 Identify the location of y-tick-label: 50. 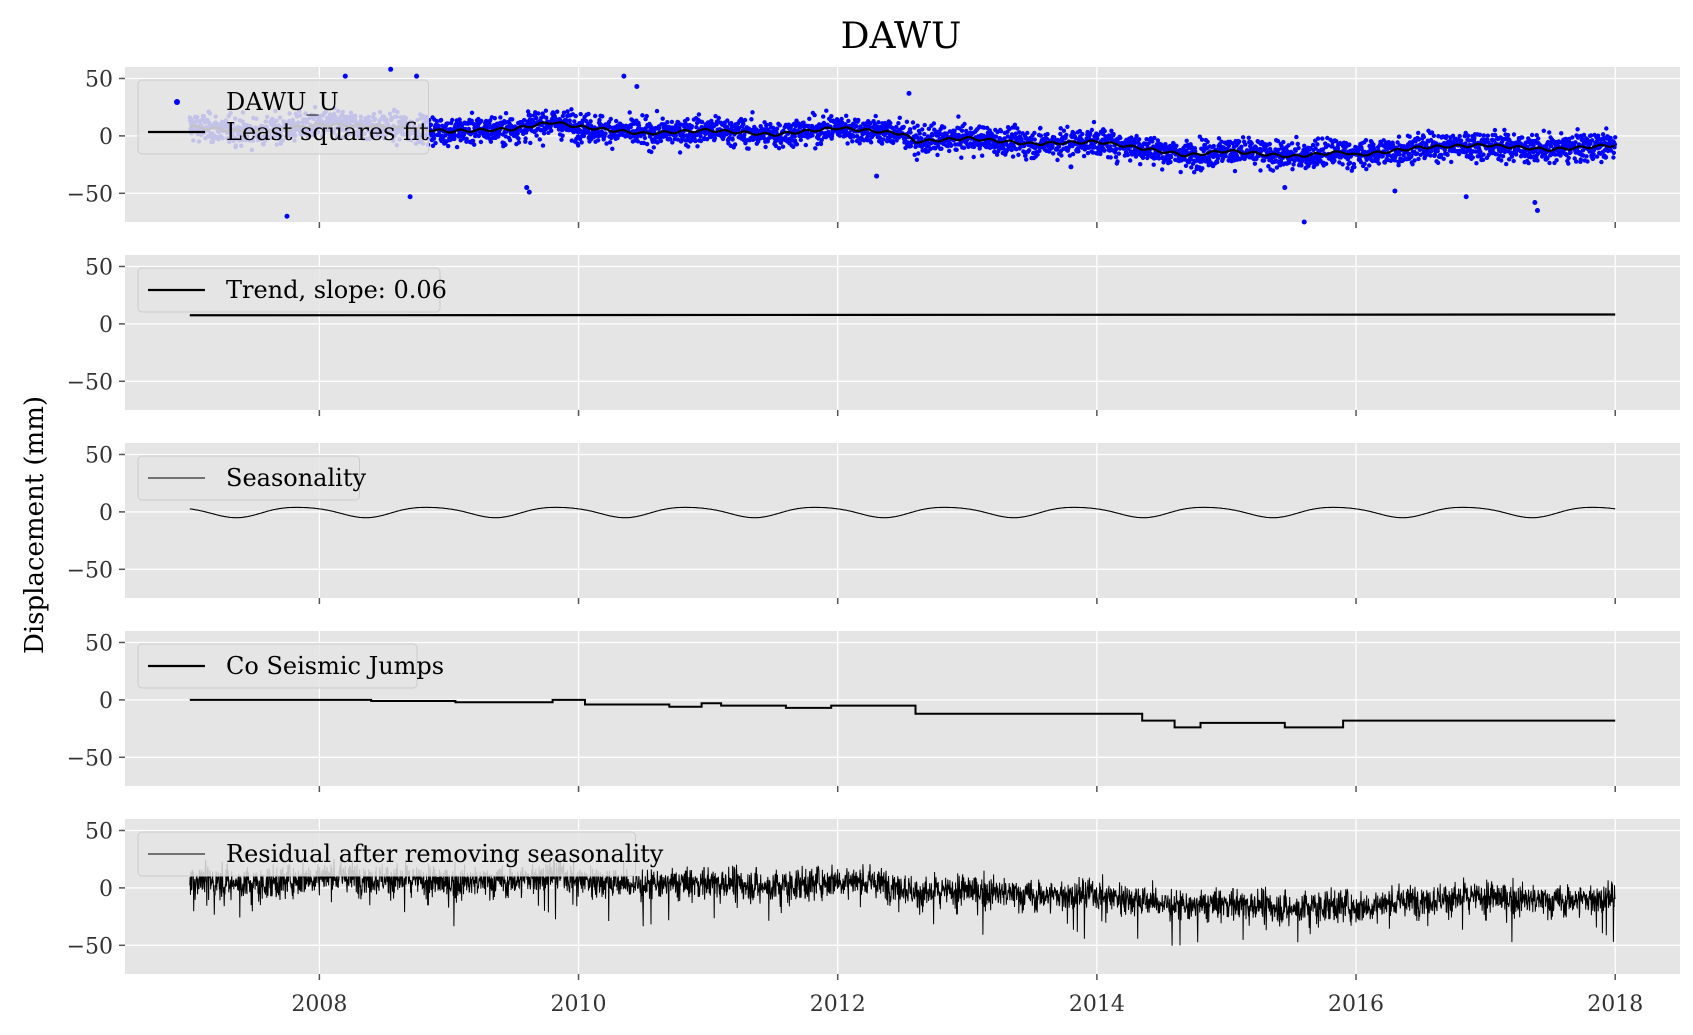
(99, 79).